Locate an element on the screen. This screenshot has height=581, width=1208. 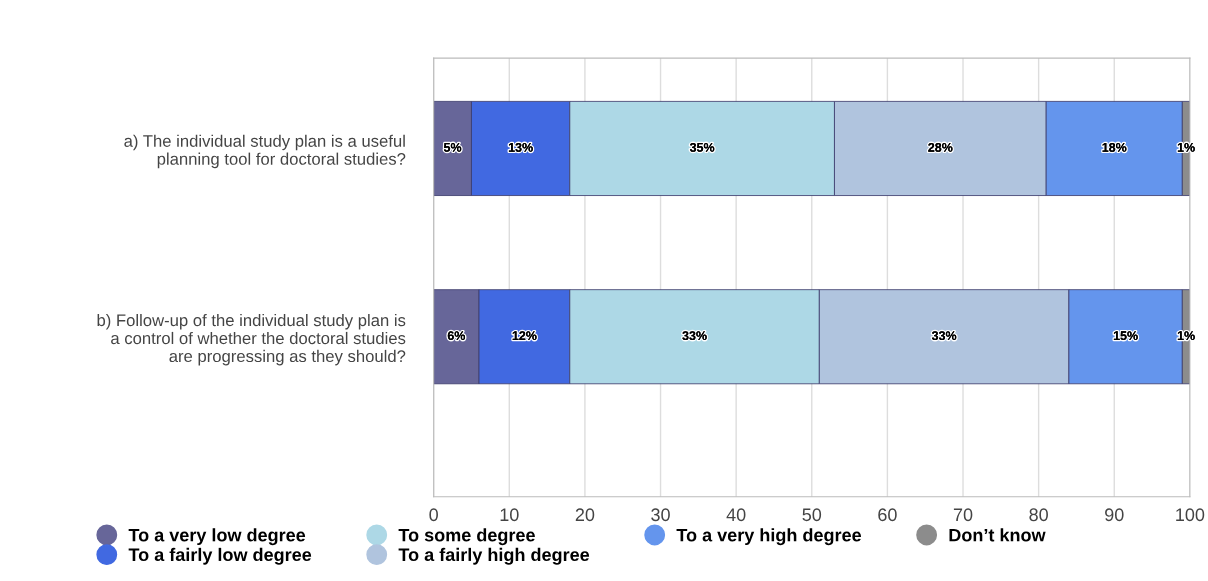
x-tick-label: 10 is located at coordinates (509, 515).